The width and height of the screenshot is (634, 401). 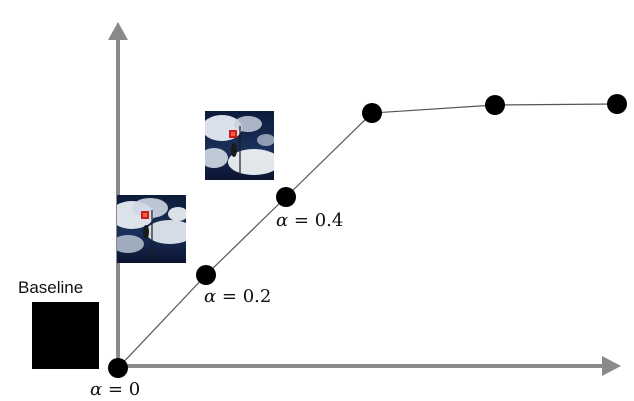 I want to click on alpha-label-0.2: α = 0.2, so click(x=237, y=296).